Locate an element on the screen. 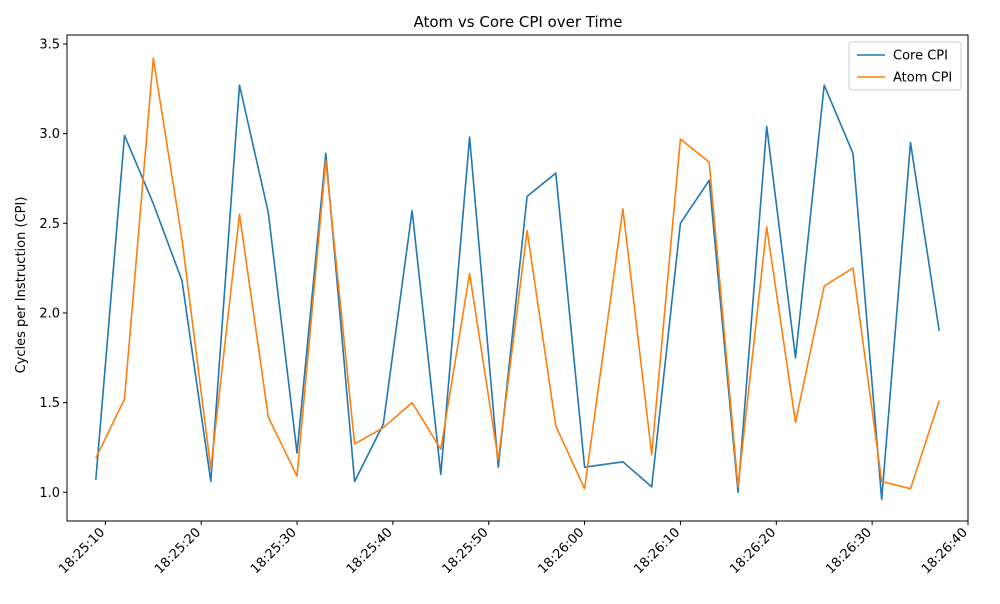  y-tick-label: 3.0 is located at coordinates (49, 134).